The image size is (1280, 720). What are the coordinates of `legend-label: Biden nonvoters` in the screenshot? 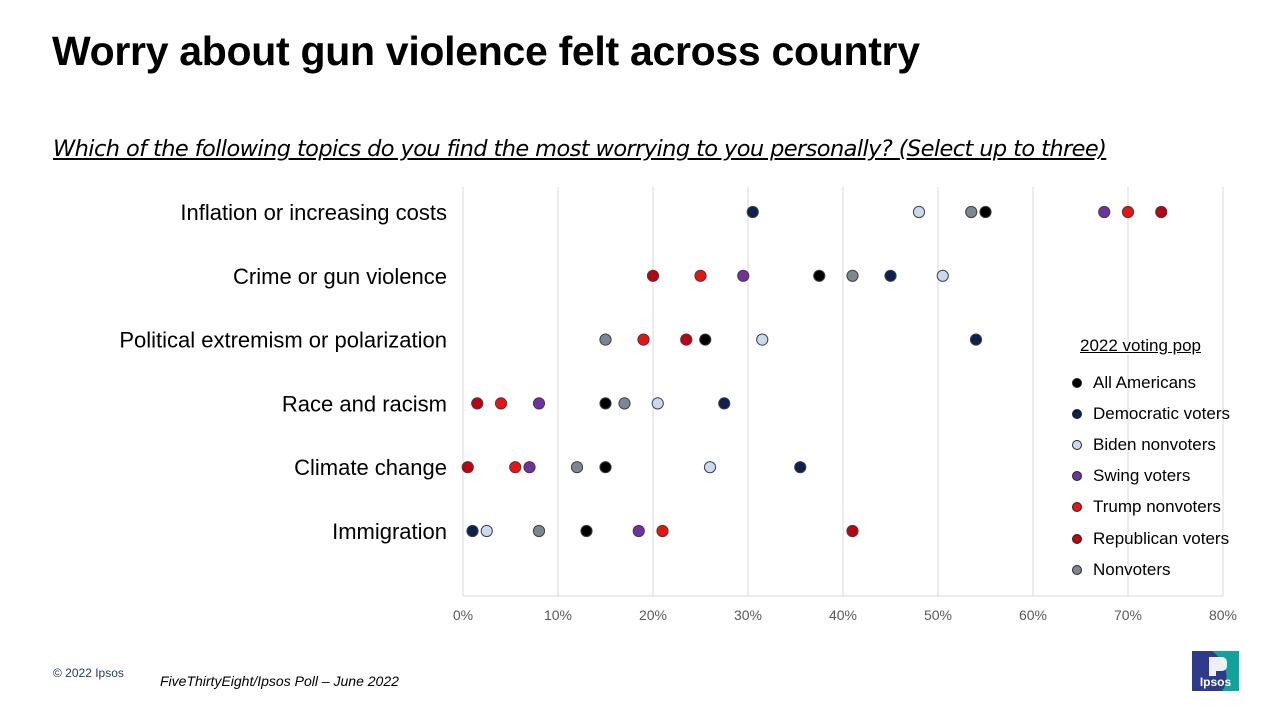 It's located at (1154, 444).